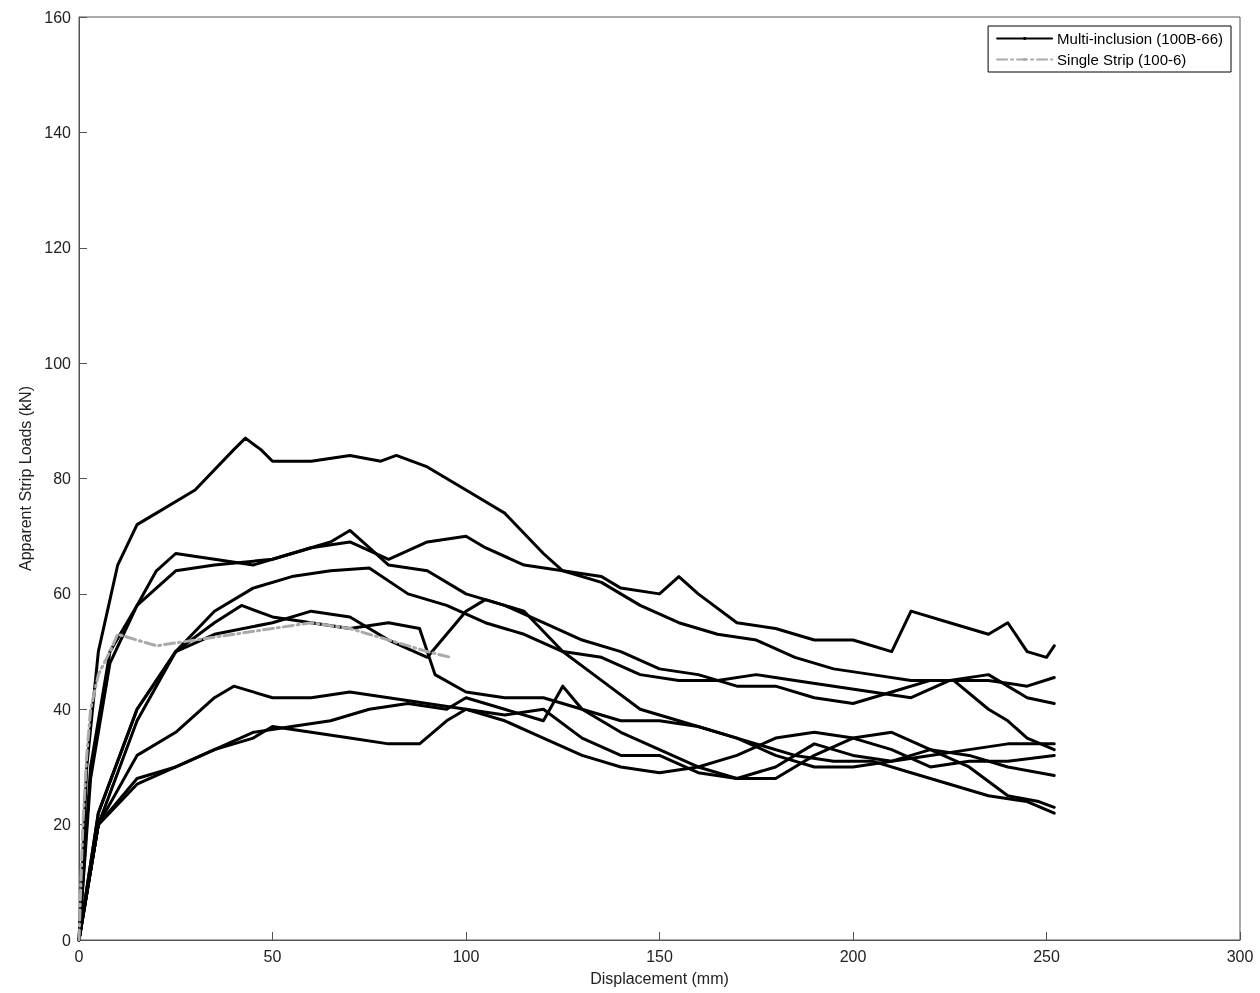 The width and height of the screenshot is (1260, 993). I want to click on x-tick-label: 300, so click(1240, 956).